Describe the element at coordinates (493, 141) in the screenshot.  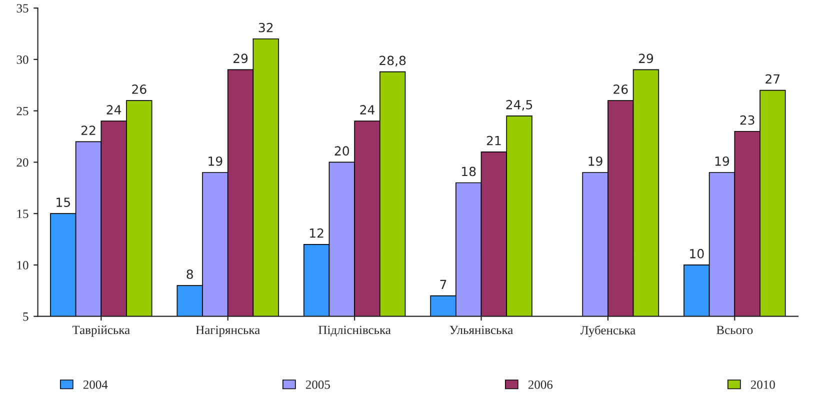
I see `data-label: 21` at that location.